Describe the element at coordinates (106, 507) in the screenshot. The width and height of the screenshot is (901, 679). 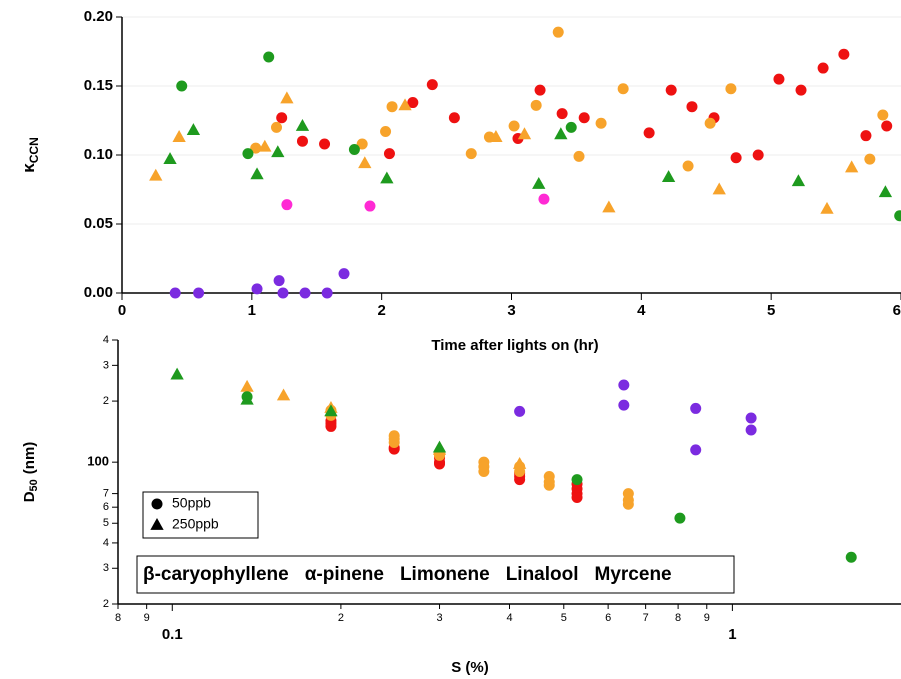
I see `y-tick-label: 6` at that location.